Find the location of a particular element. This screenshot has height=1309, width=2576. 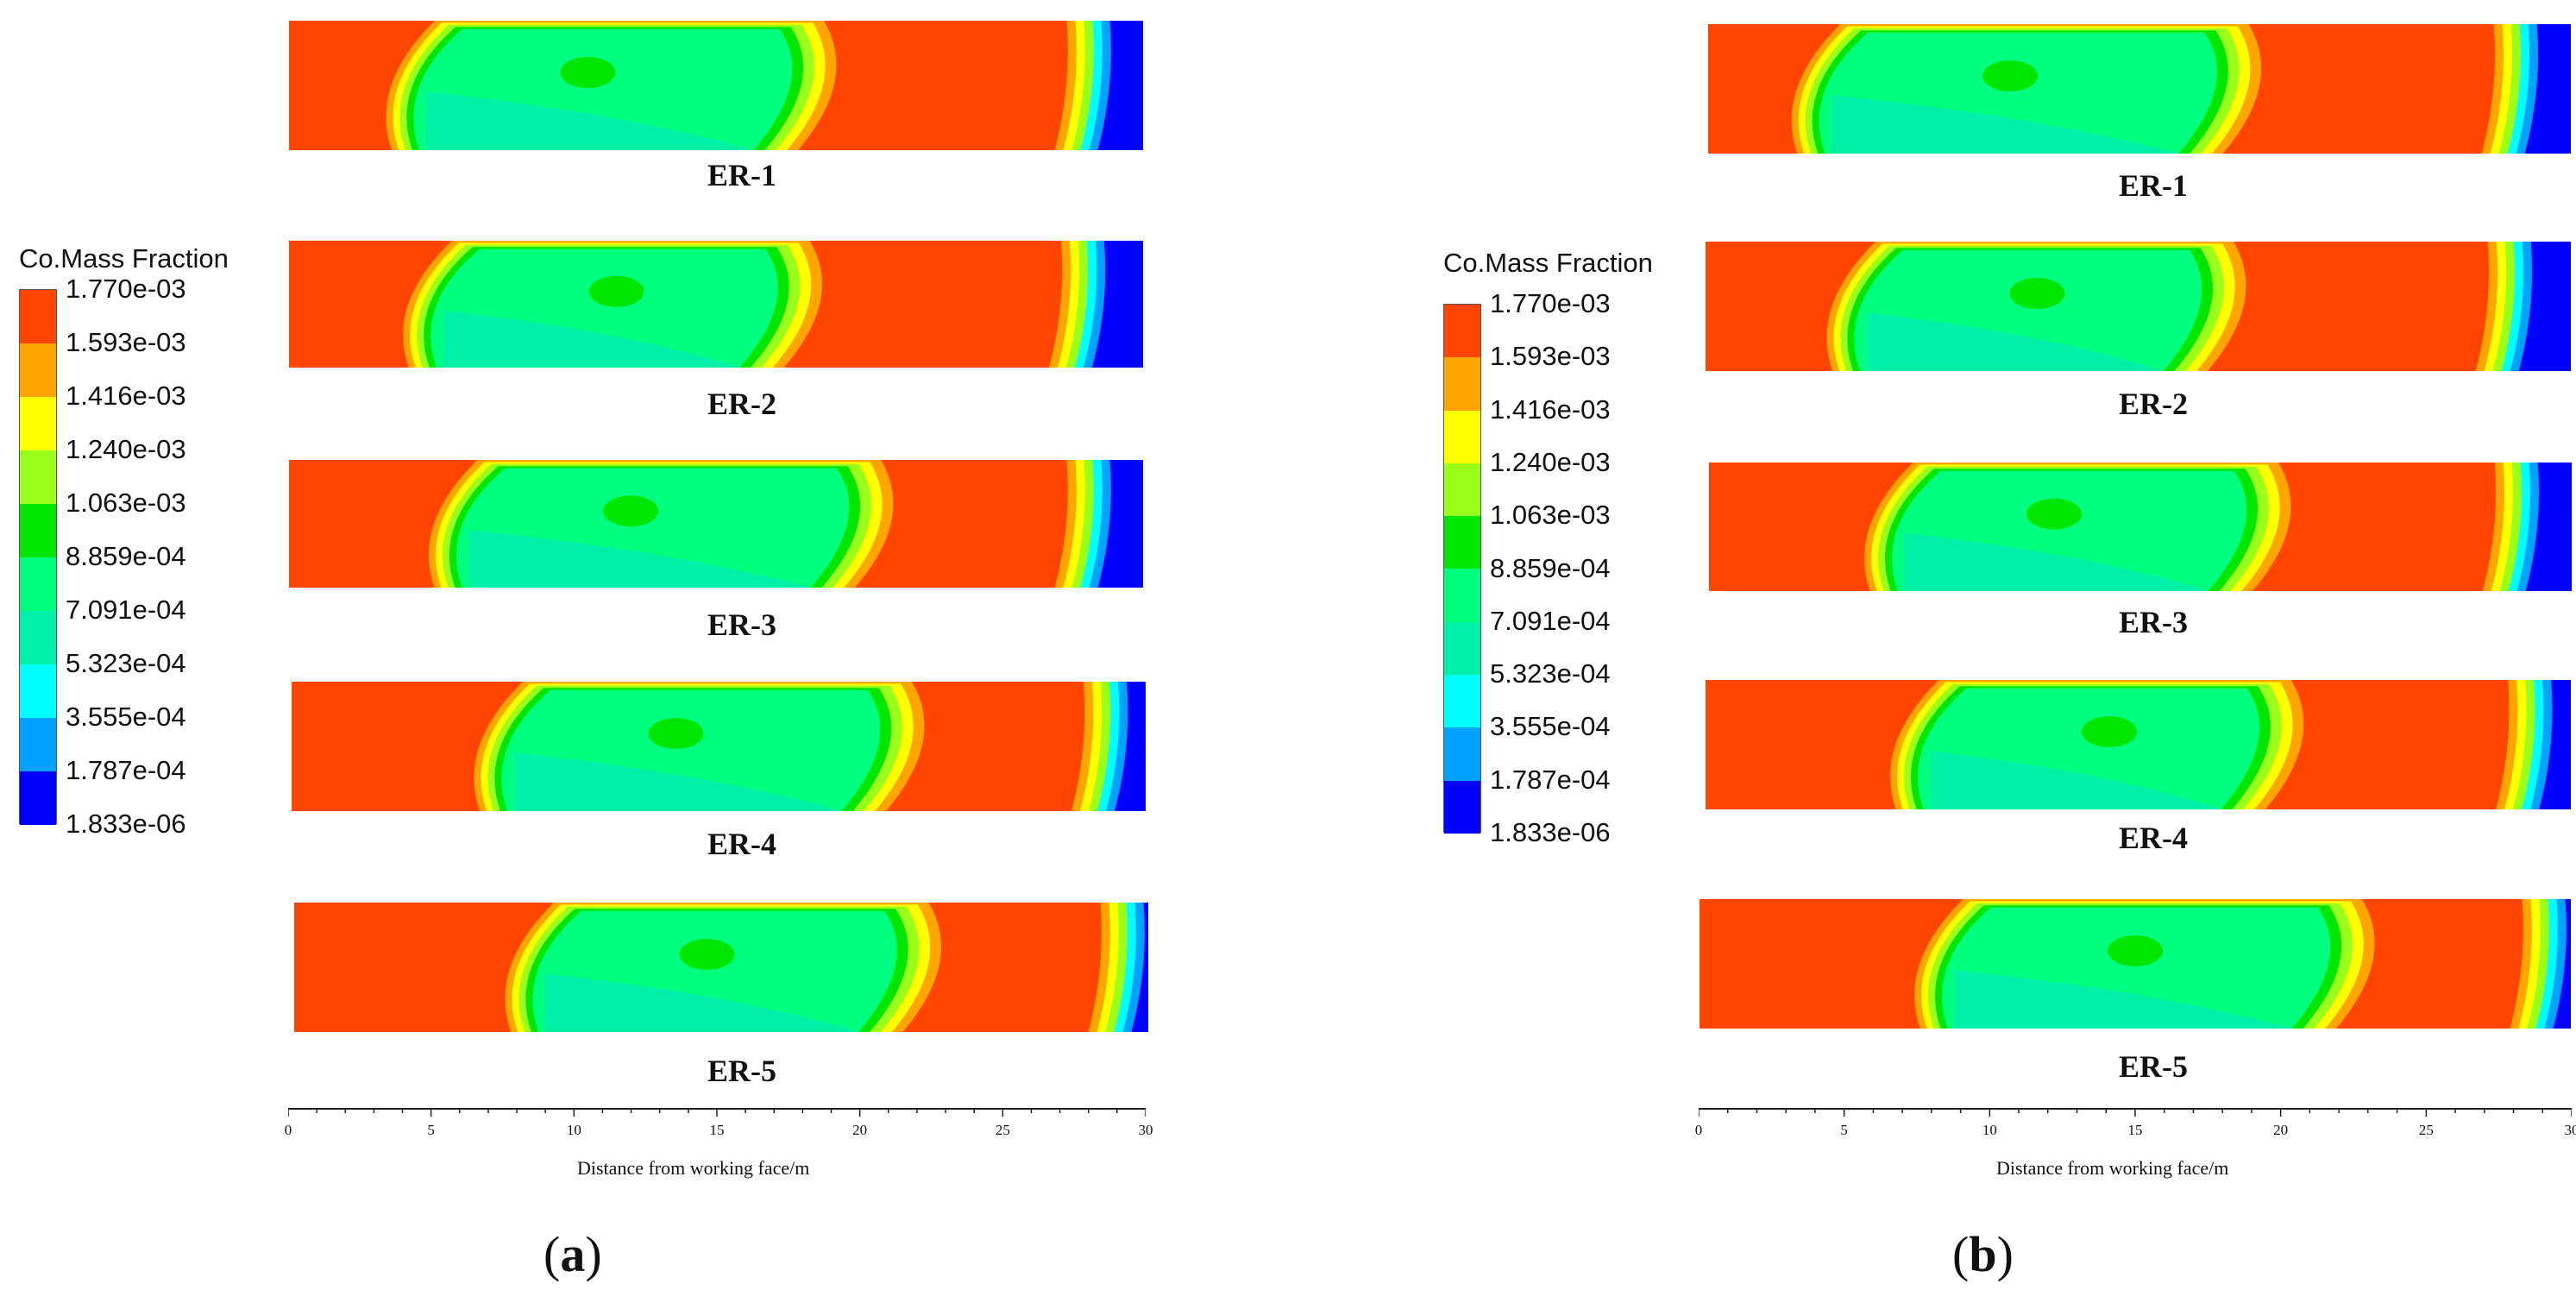

panel-caption: (b) is located at coordinates (1983, 1254).